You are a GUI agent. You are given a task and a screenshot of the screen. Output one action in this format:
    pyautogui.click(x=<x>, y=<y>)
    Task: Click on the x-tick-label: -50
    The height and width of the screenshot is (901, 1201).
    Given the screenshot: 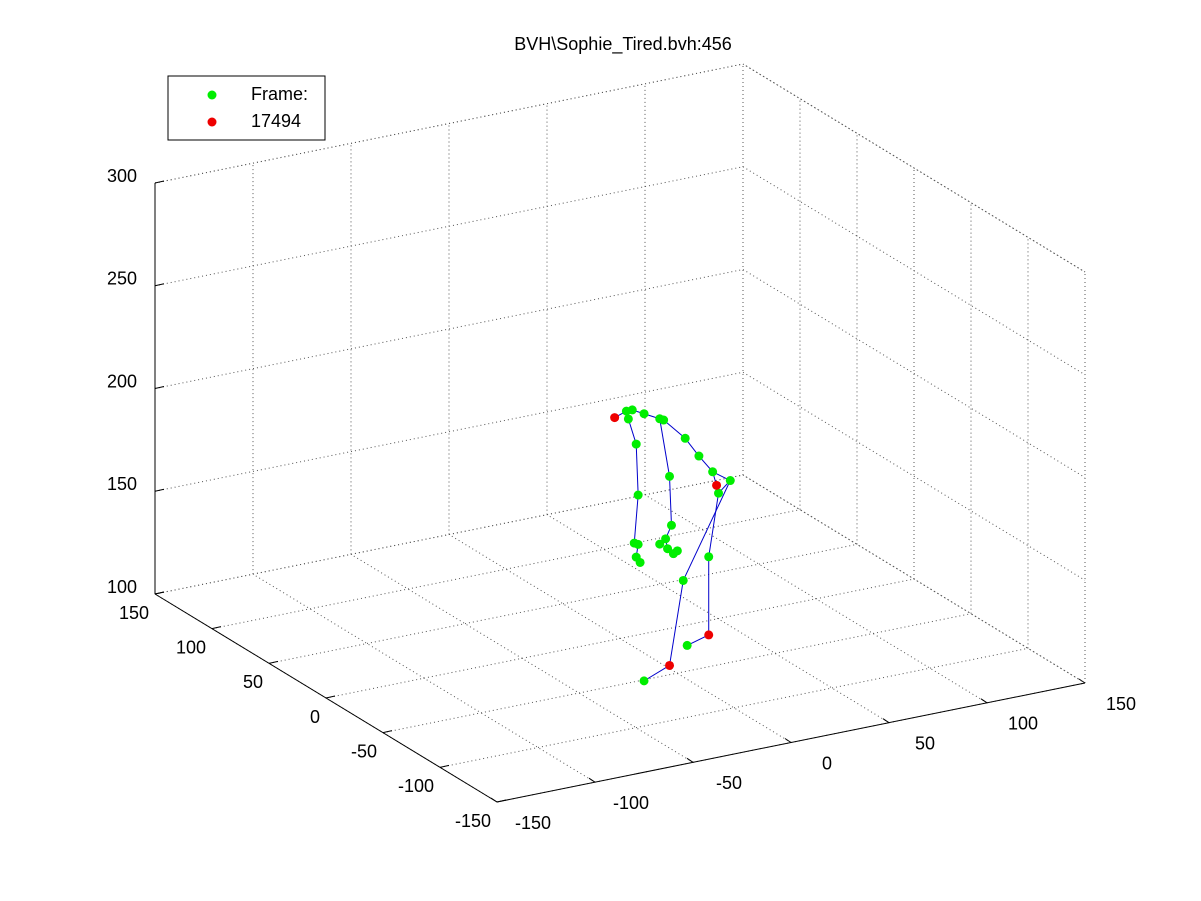 What is the action you would take?
    pyautogui.click(x=729, y=783)
    